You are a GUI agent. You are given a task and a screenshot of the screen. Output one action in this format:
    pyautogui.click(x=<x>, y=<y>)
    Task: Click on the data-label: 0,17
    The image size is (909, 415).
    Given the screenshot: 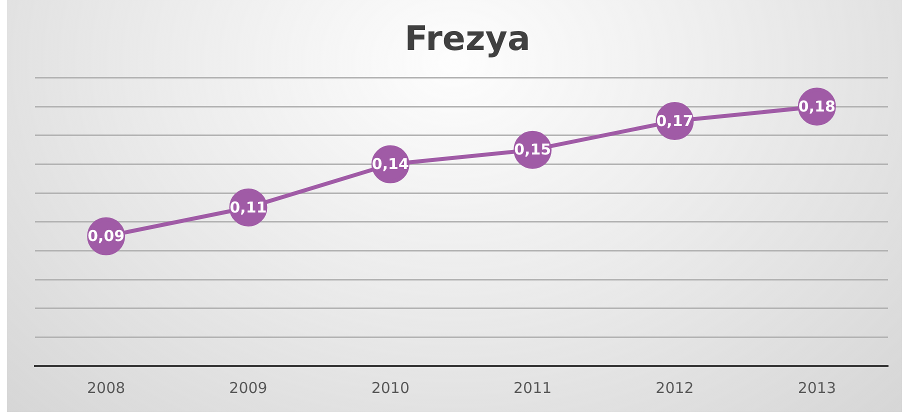 What is the action you would take?
    pyautogui.click(x=675, y=121)
    